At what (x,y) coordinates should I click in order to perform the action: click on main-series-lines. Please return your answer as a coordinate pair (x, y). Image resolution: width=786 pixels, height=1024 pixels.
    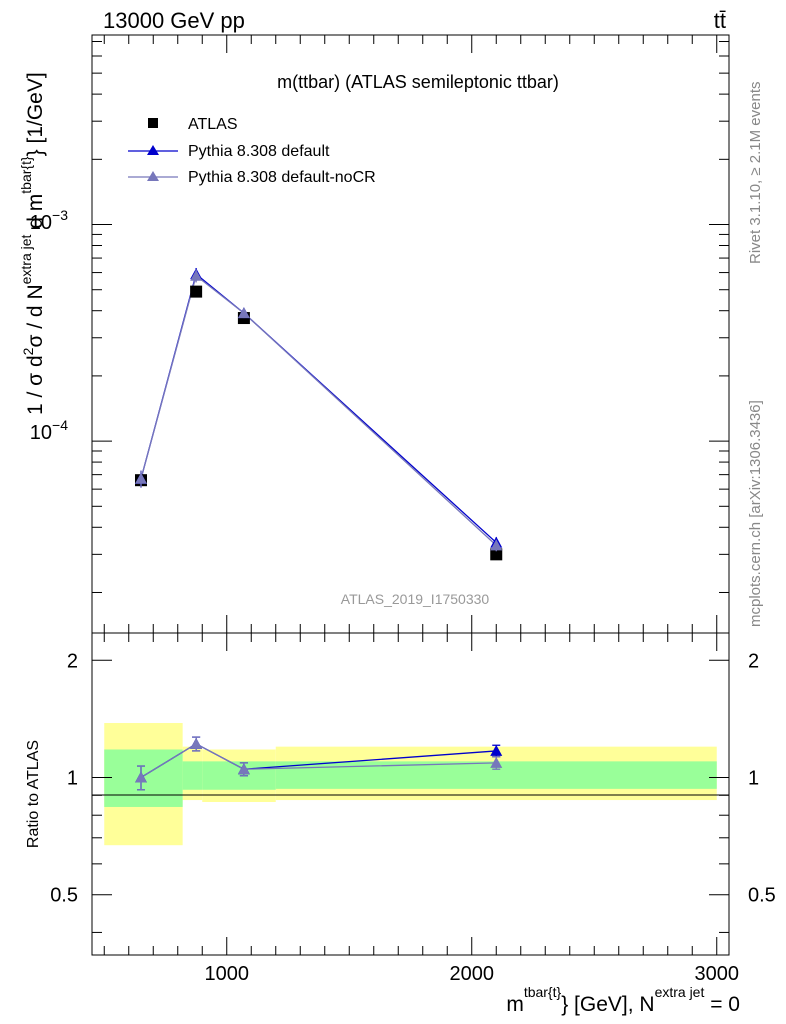
    Looking at the image, I should click on (318, 409).